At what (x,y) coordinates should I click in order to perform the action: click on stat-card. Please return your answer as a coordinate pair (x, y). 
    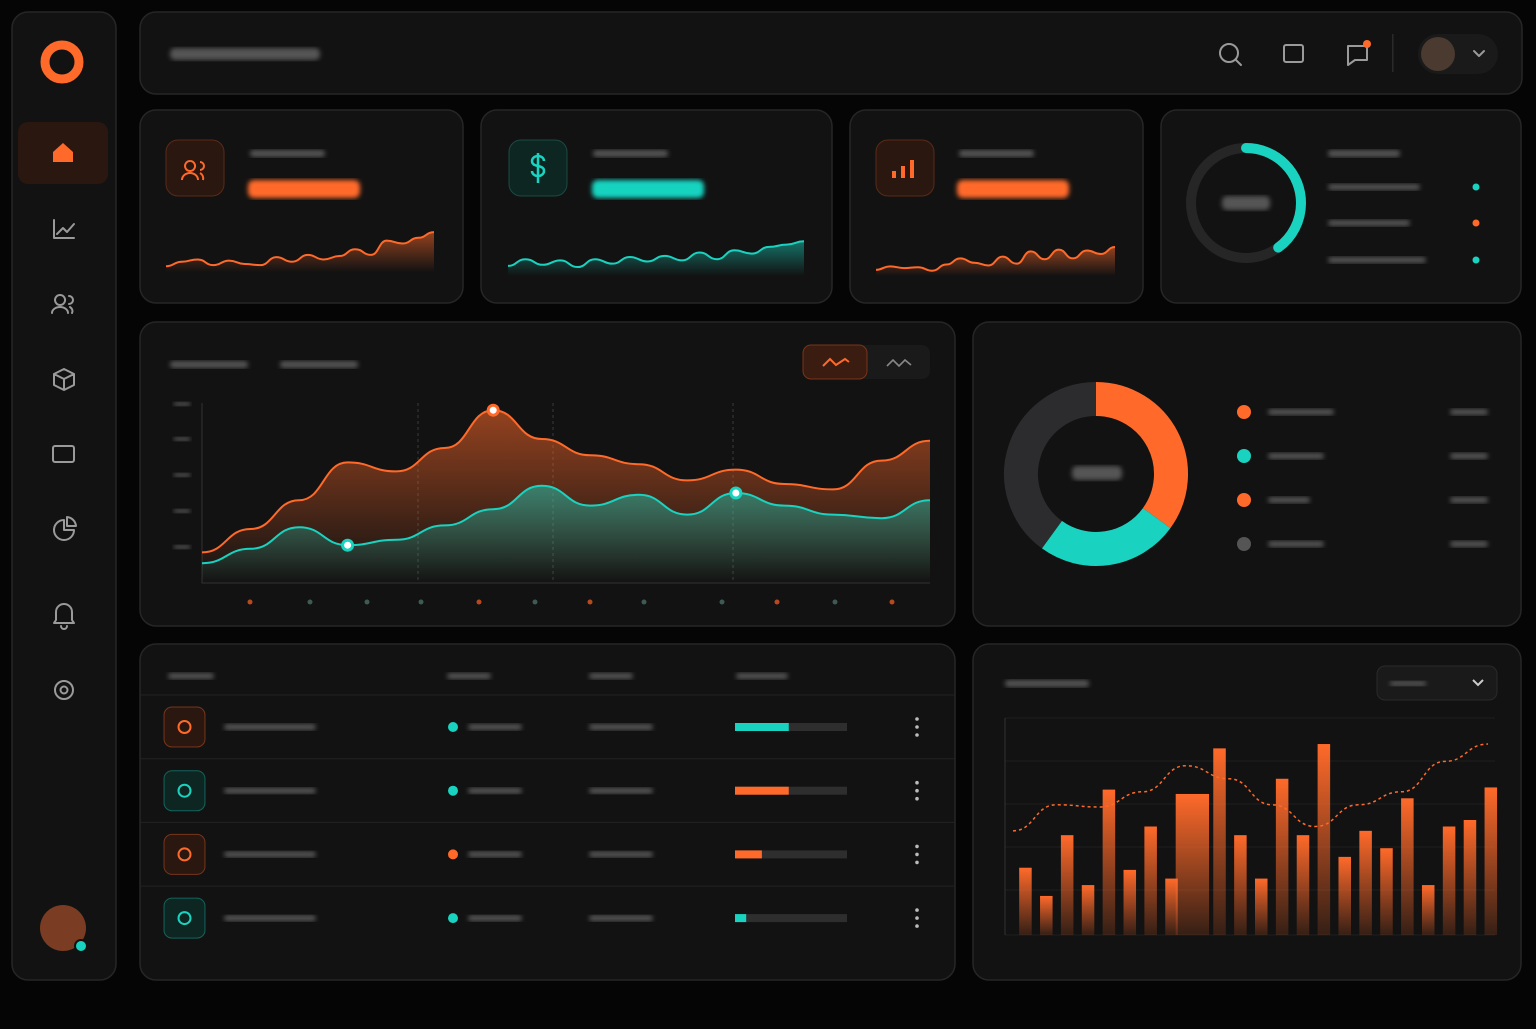
    Looking at the image, I should click on (301, 206).